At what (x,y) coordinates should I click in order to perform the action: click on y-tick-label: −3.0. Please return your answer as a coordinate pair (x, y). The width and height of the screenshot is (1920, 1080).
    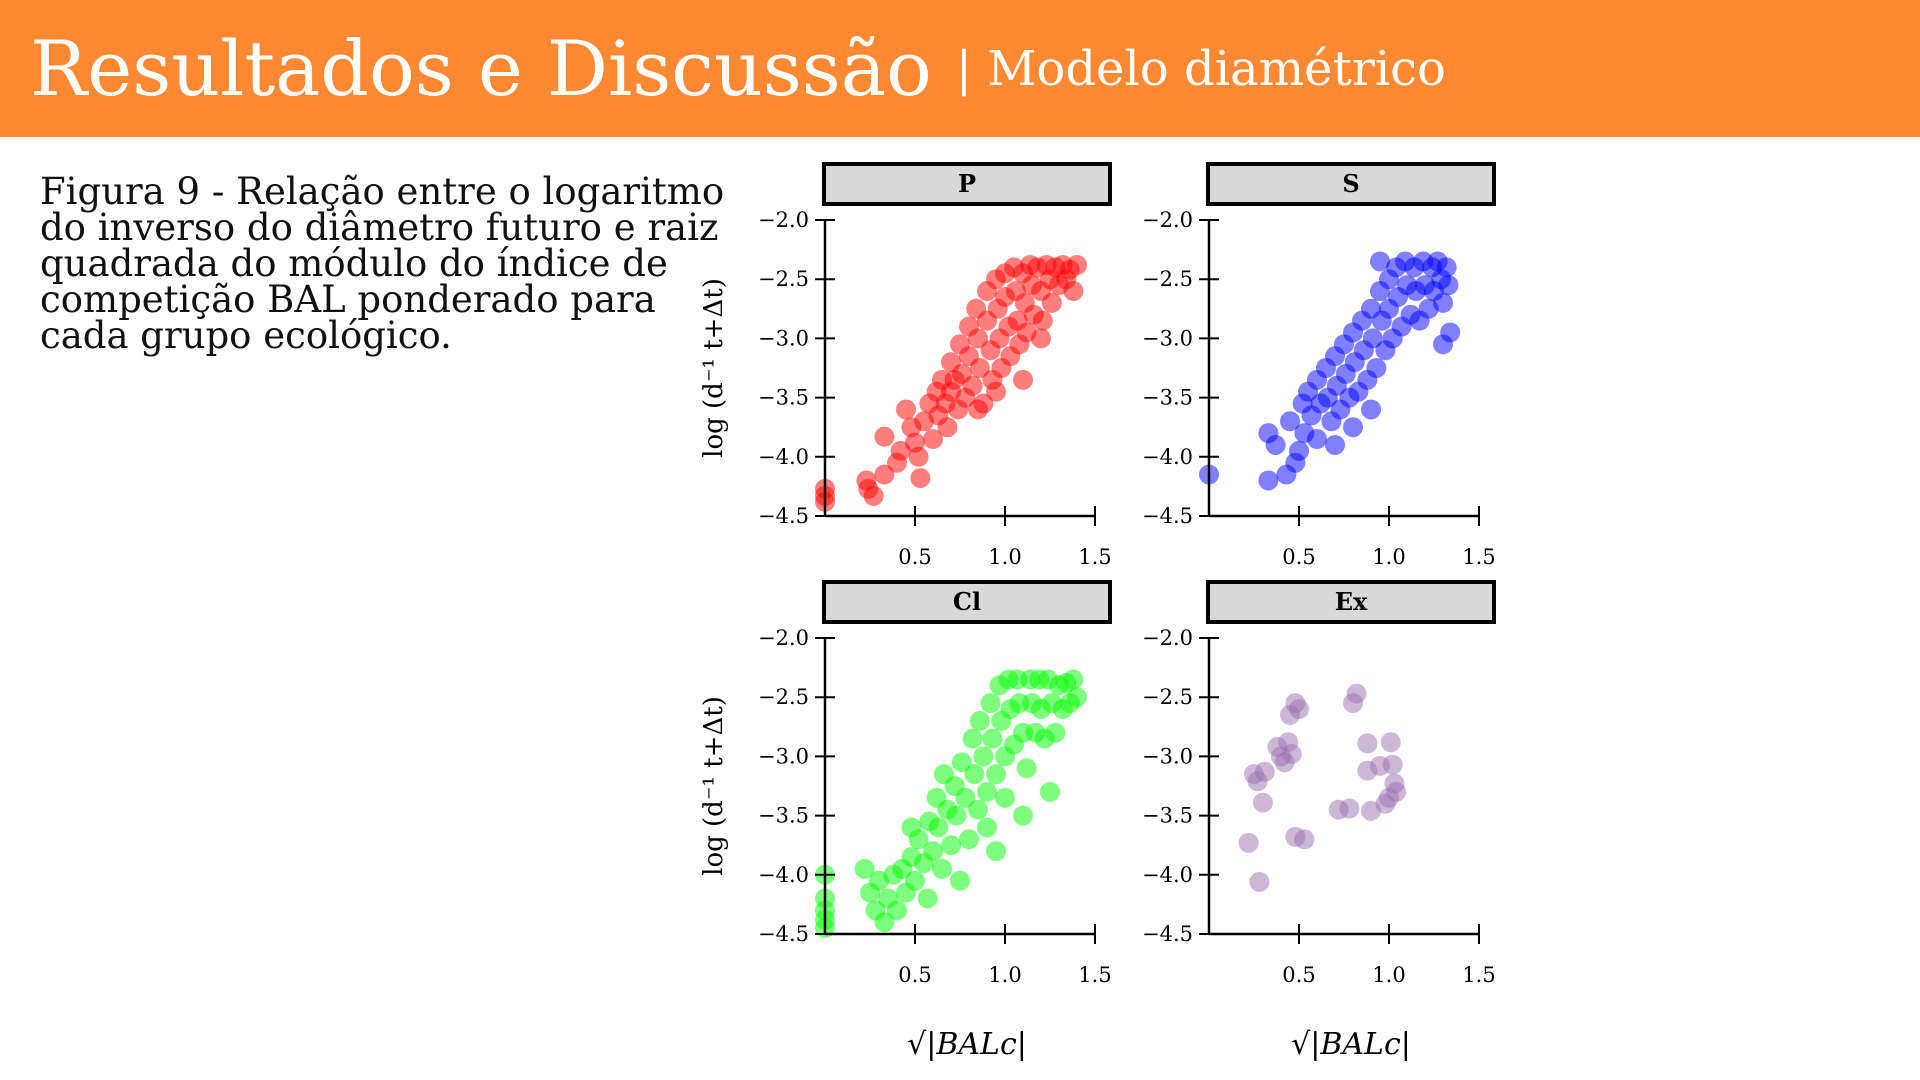
    Looking at the image, I should click on (1167, 338).